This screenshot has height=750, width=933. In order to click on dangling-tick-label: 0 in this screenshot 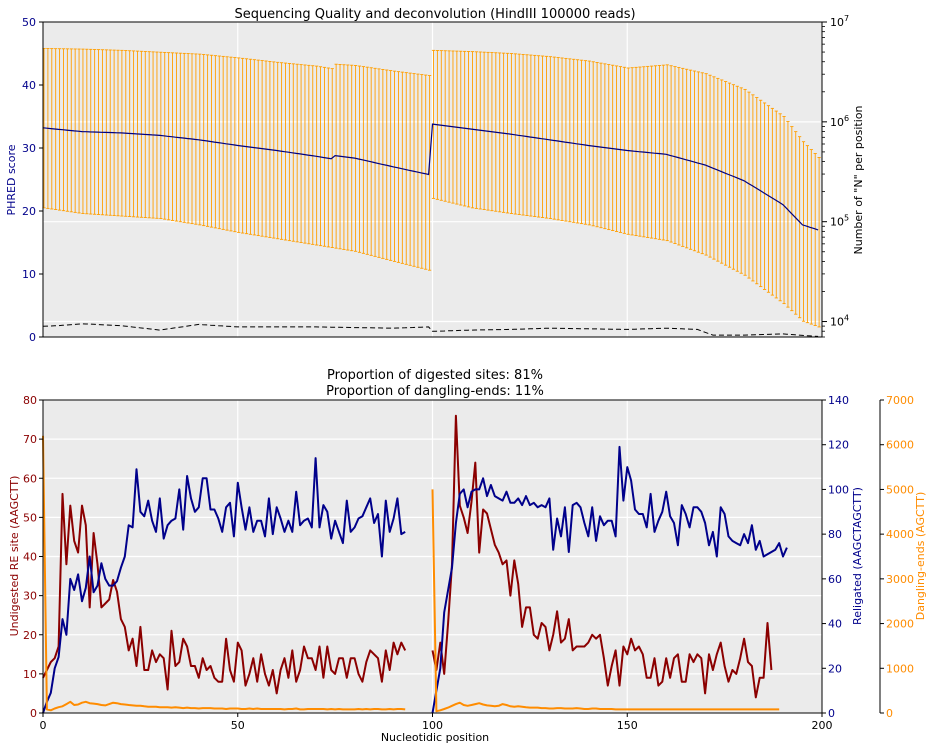, I will do `click(889, 713)`.